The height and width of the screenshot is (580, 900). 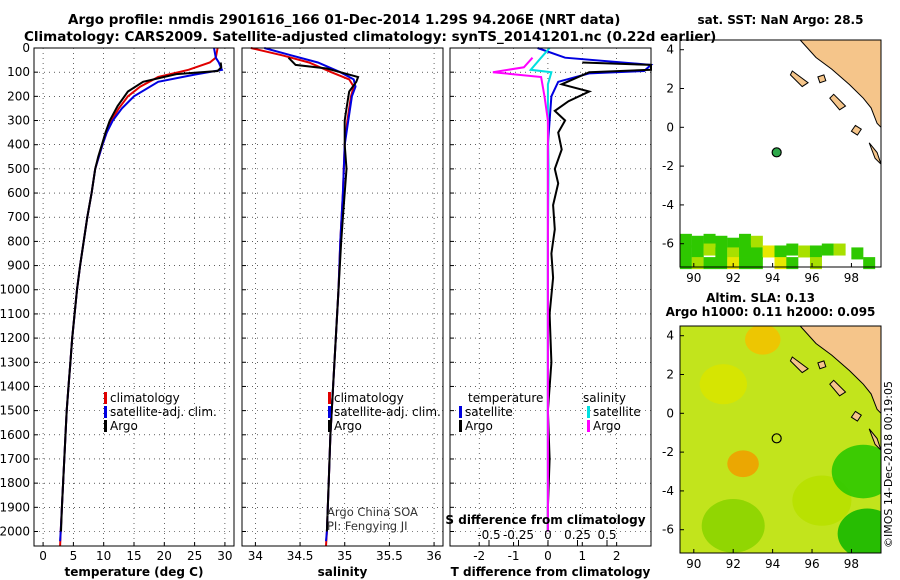 What do you see at coordinates (489, 412) in the screenshot?
I see `difference-legend-left-0-label: satellite` at bounding box center [489, 412].